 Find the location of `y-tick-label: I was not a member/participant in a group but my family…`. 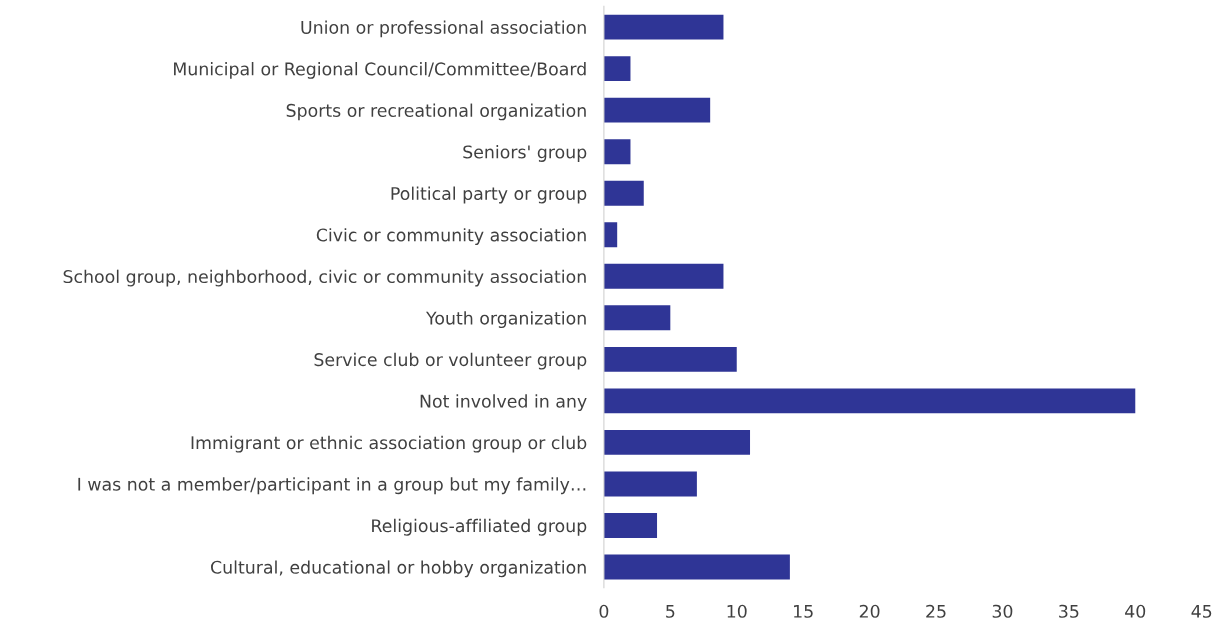

y-tick-label: I was not a member/participant in a group but my family… is located at coordinates (332, 486).